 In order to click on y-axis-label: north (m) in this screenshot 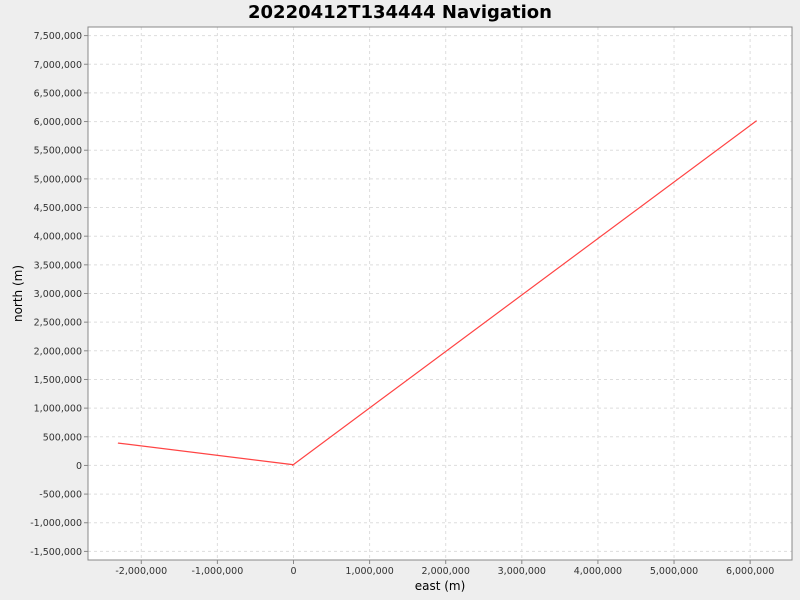, I will do `click(18, 293)`.